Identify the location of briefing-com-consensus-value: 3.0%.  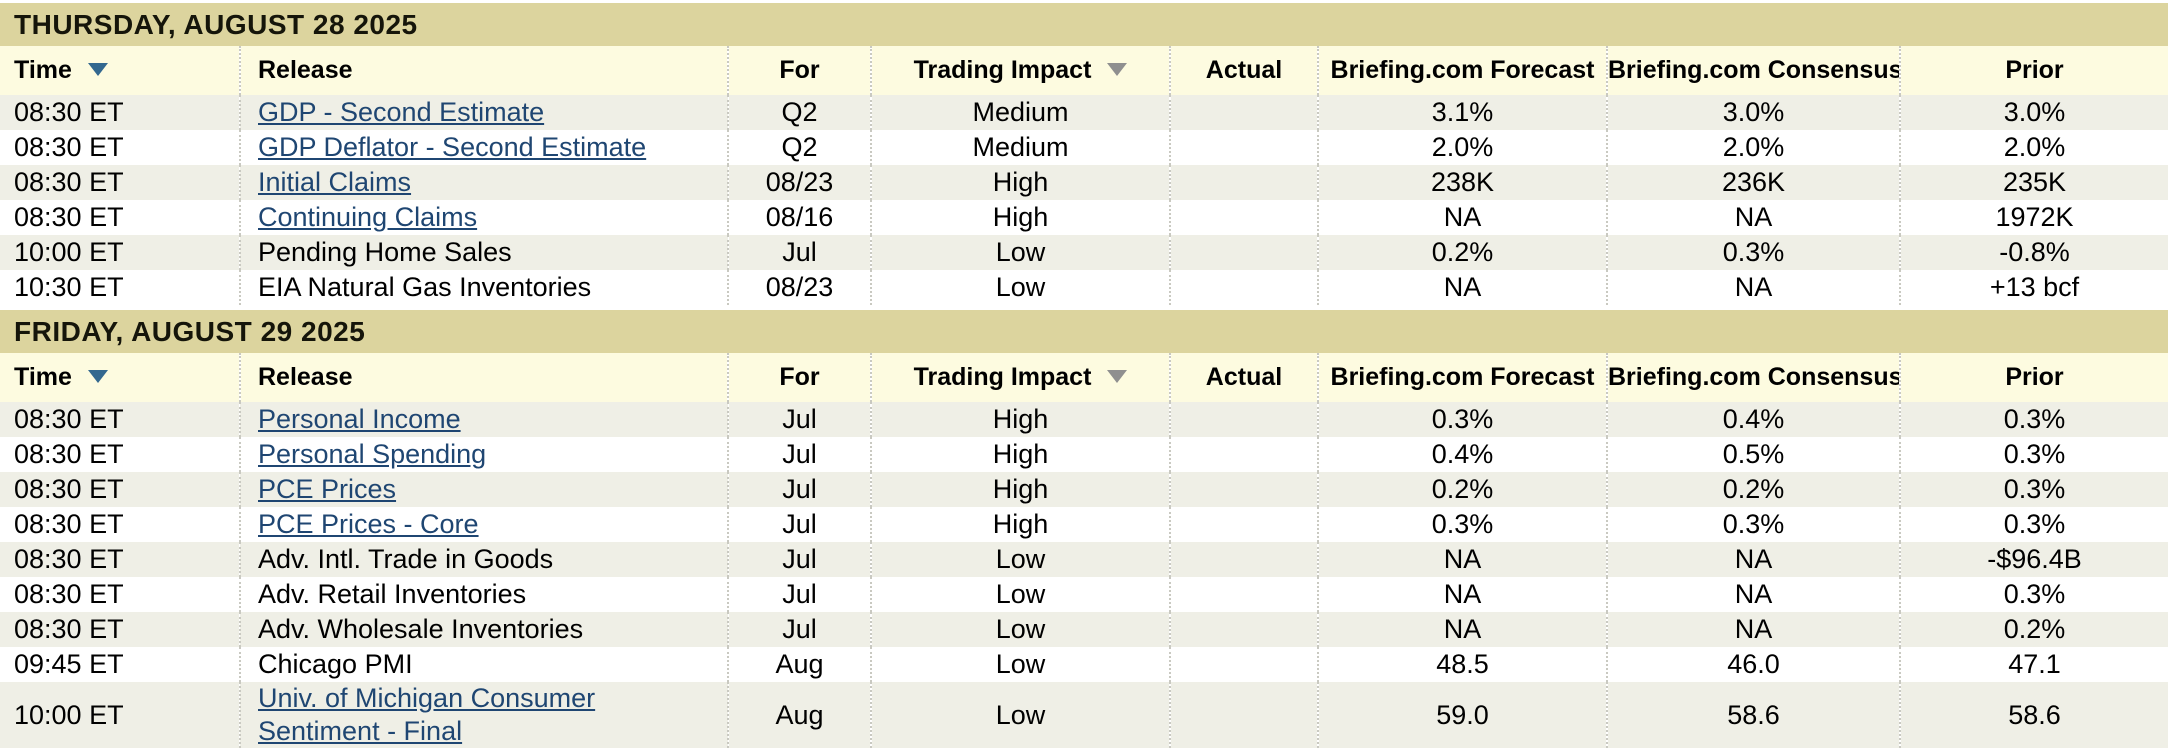
(1753, 112).